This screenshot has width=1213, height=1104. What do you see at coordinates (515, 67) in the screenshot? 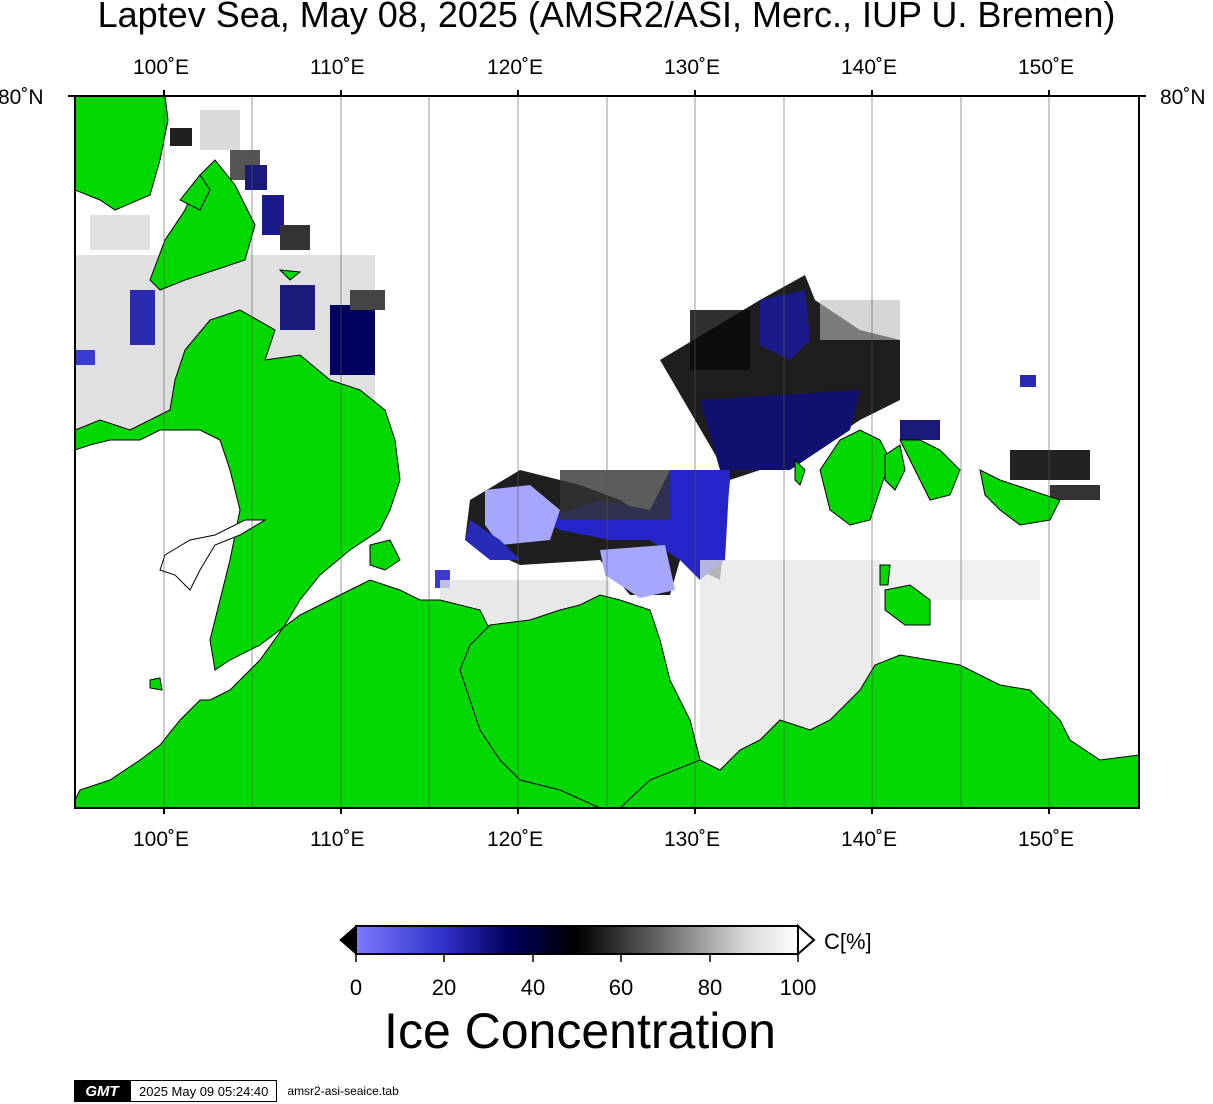
I see `lon-label-top-120: 120˚E` at bounding box center [515, 67].